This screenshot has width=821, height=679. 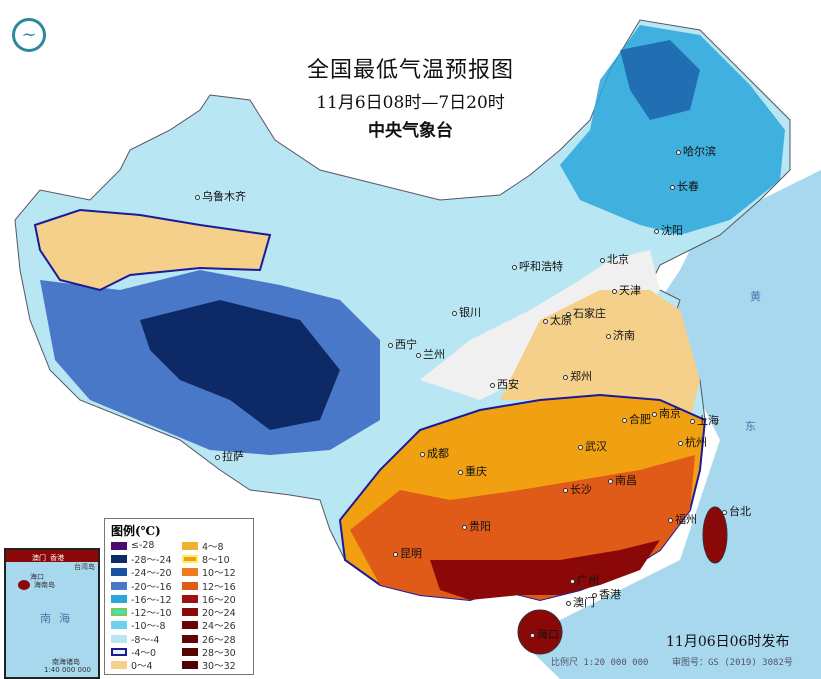 What do you see at coordinates (537, 266) in the screenshot?
I see `city-label: 呼和浩特` at bounding box center [537, 266].